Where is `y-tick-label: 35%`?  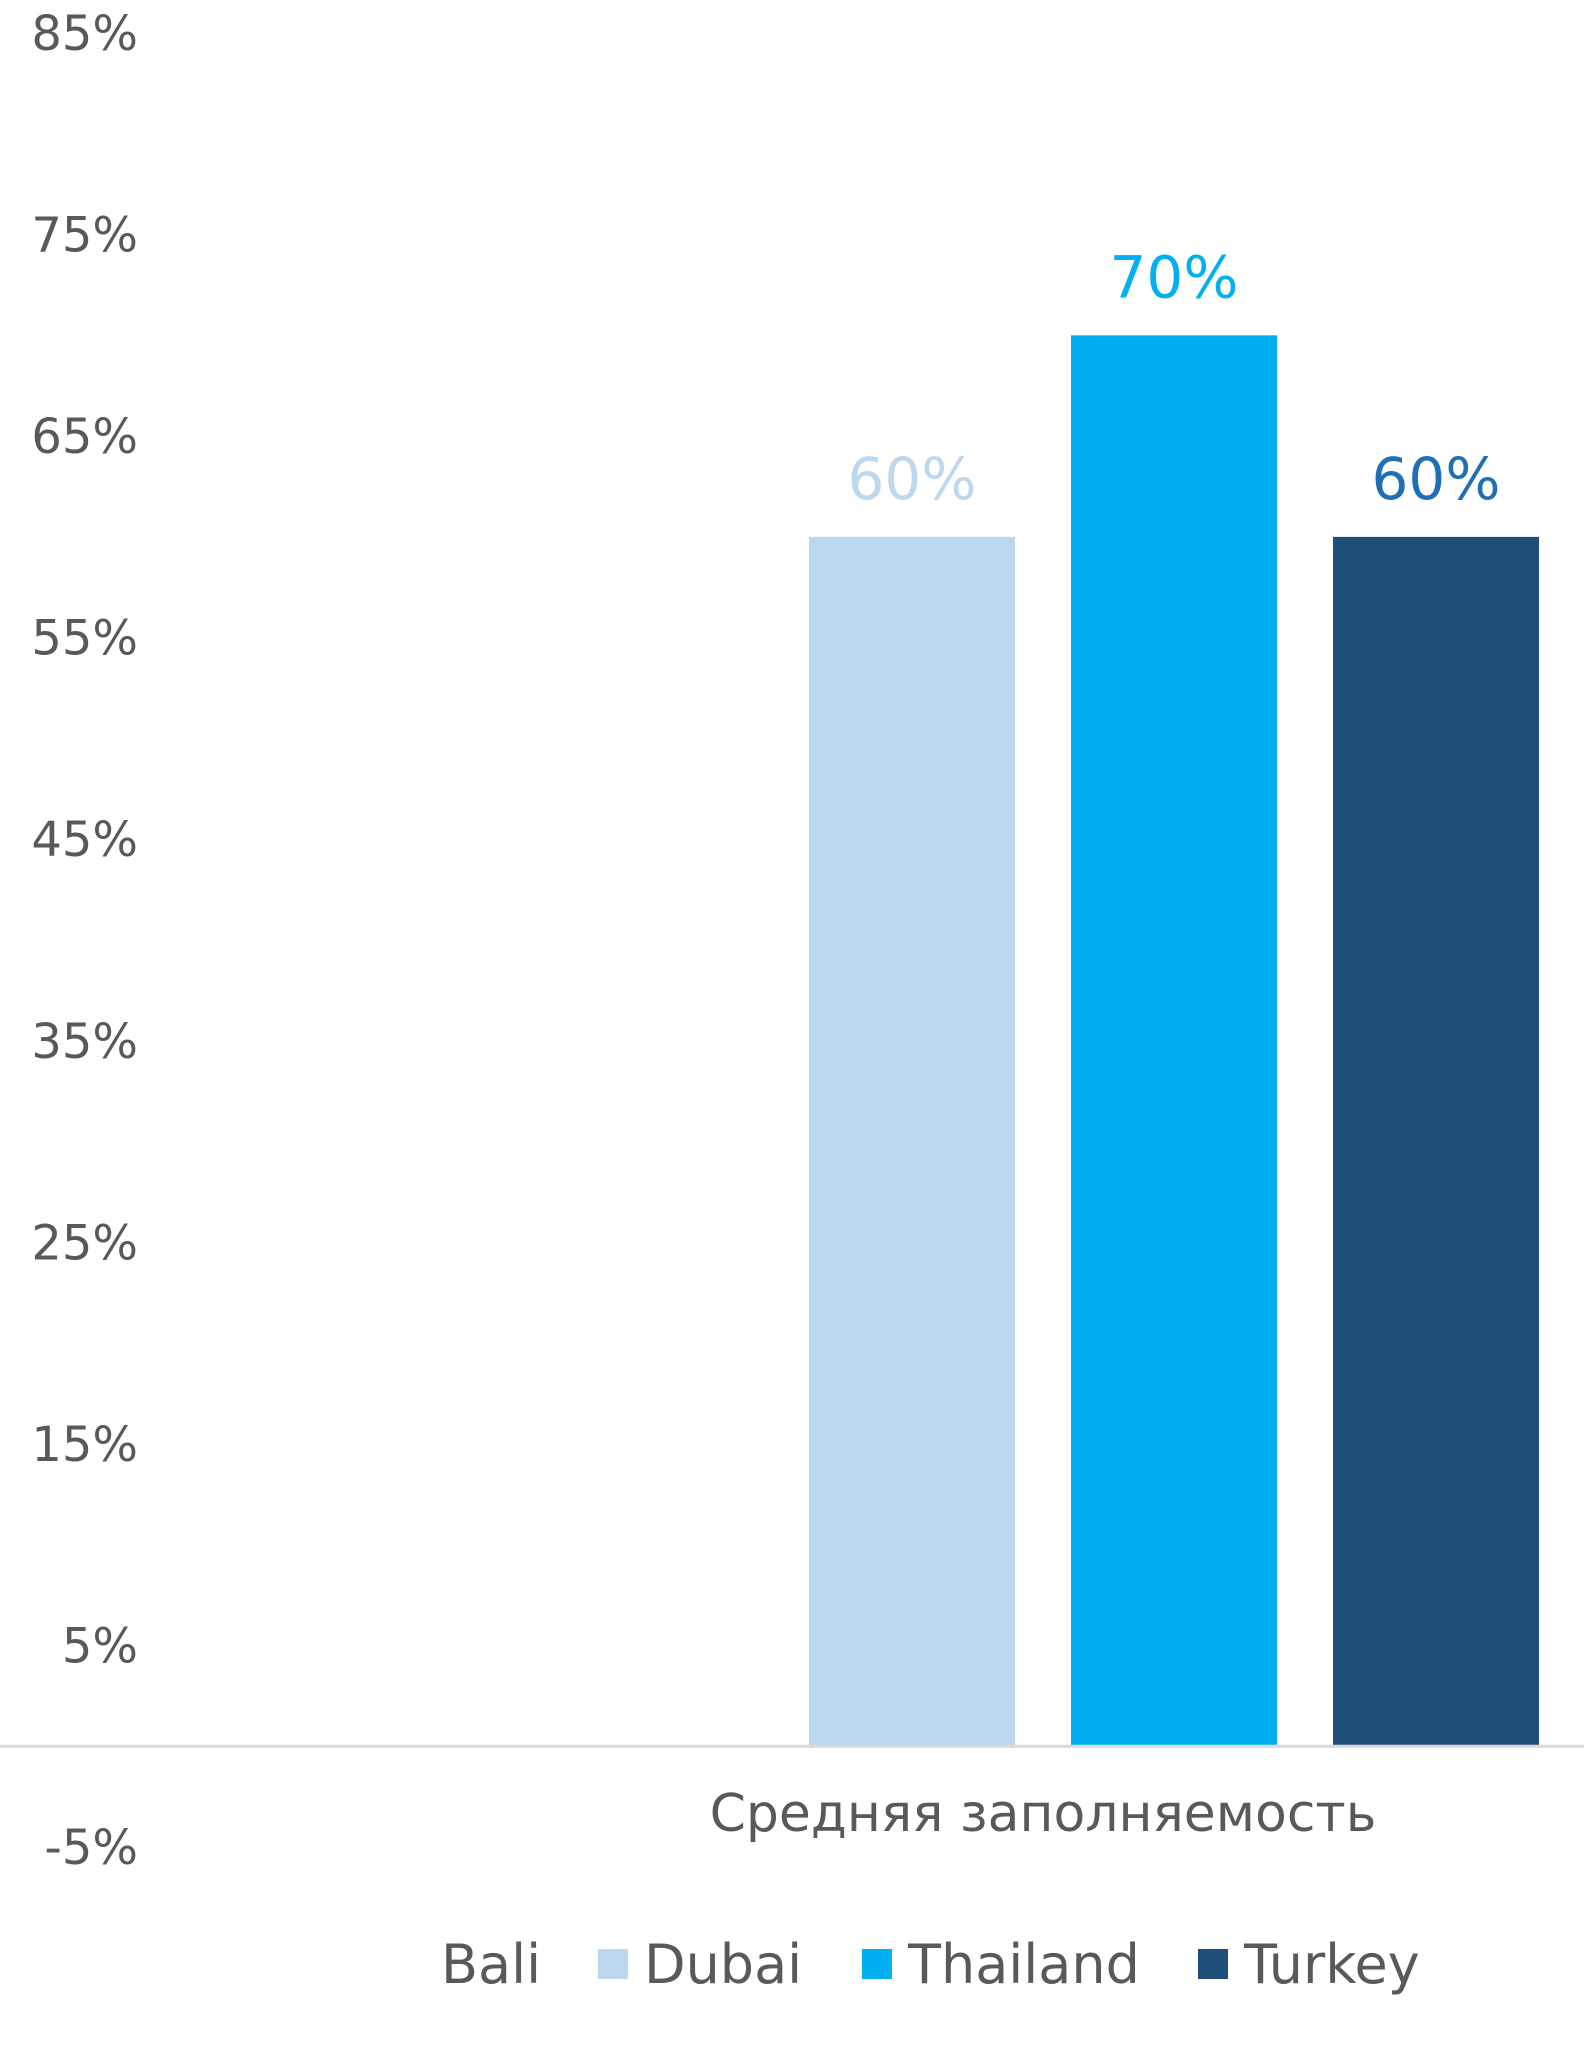
y-tick-label: 35% is located at coordinates (84, 1042).